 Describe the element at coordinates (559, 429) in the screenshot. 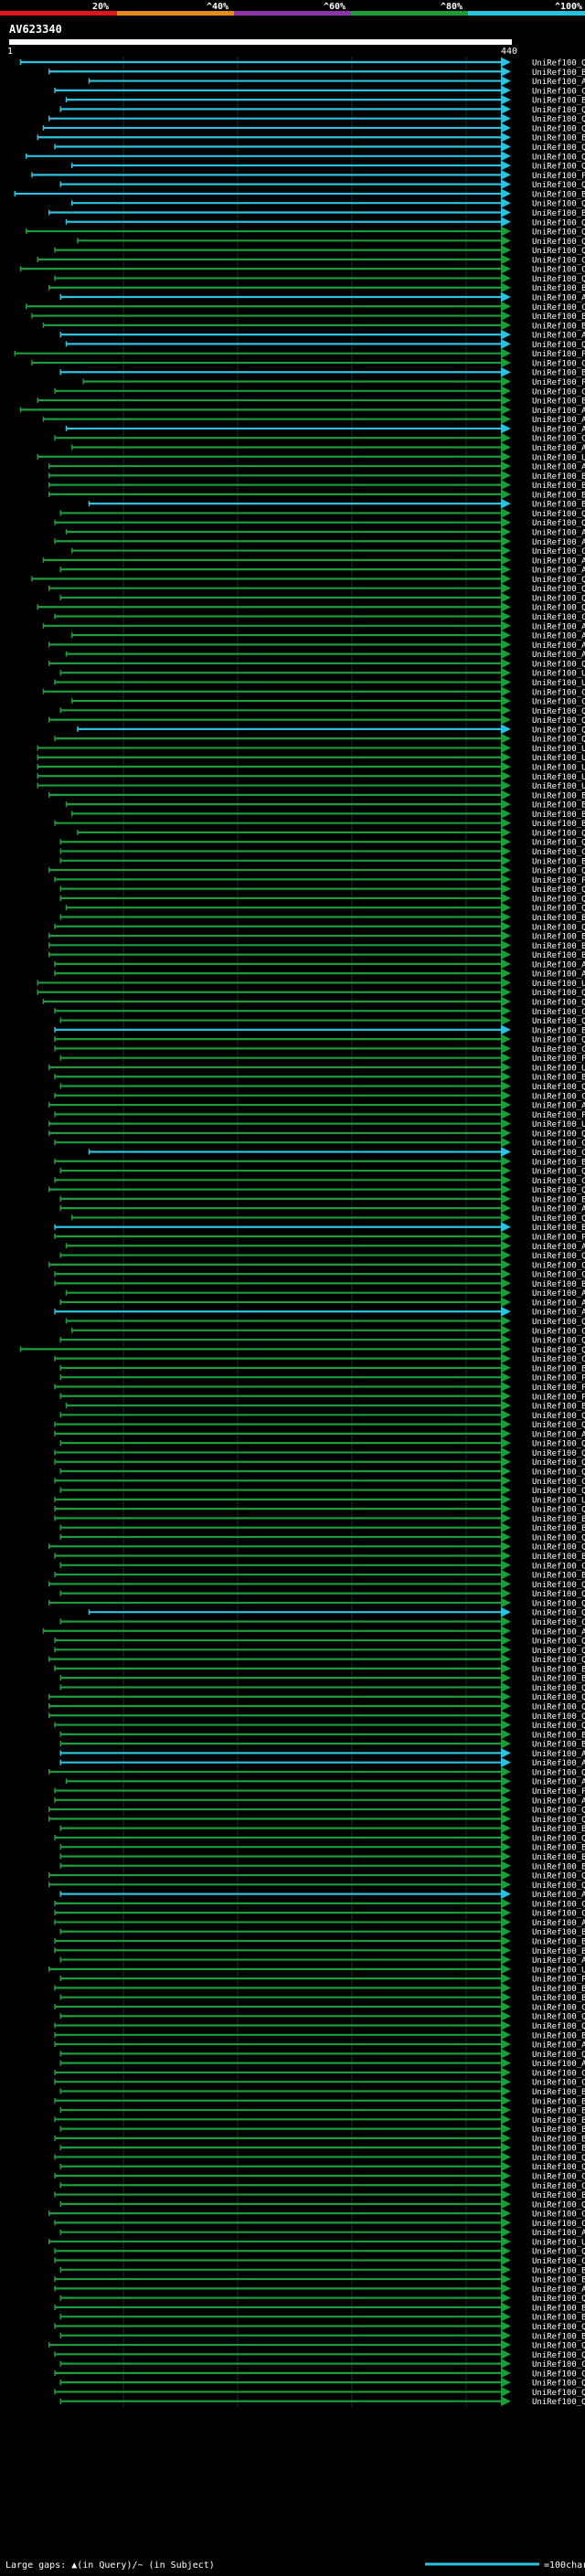

I see `hit-label: UniRef100_A5BB16` at that location.